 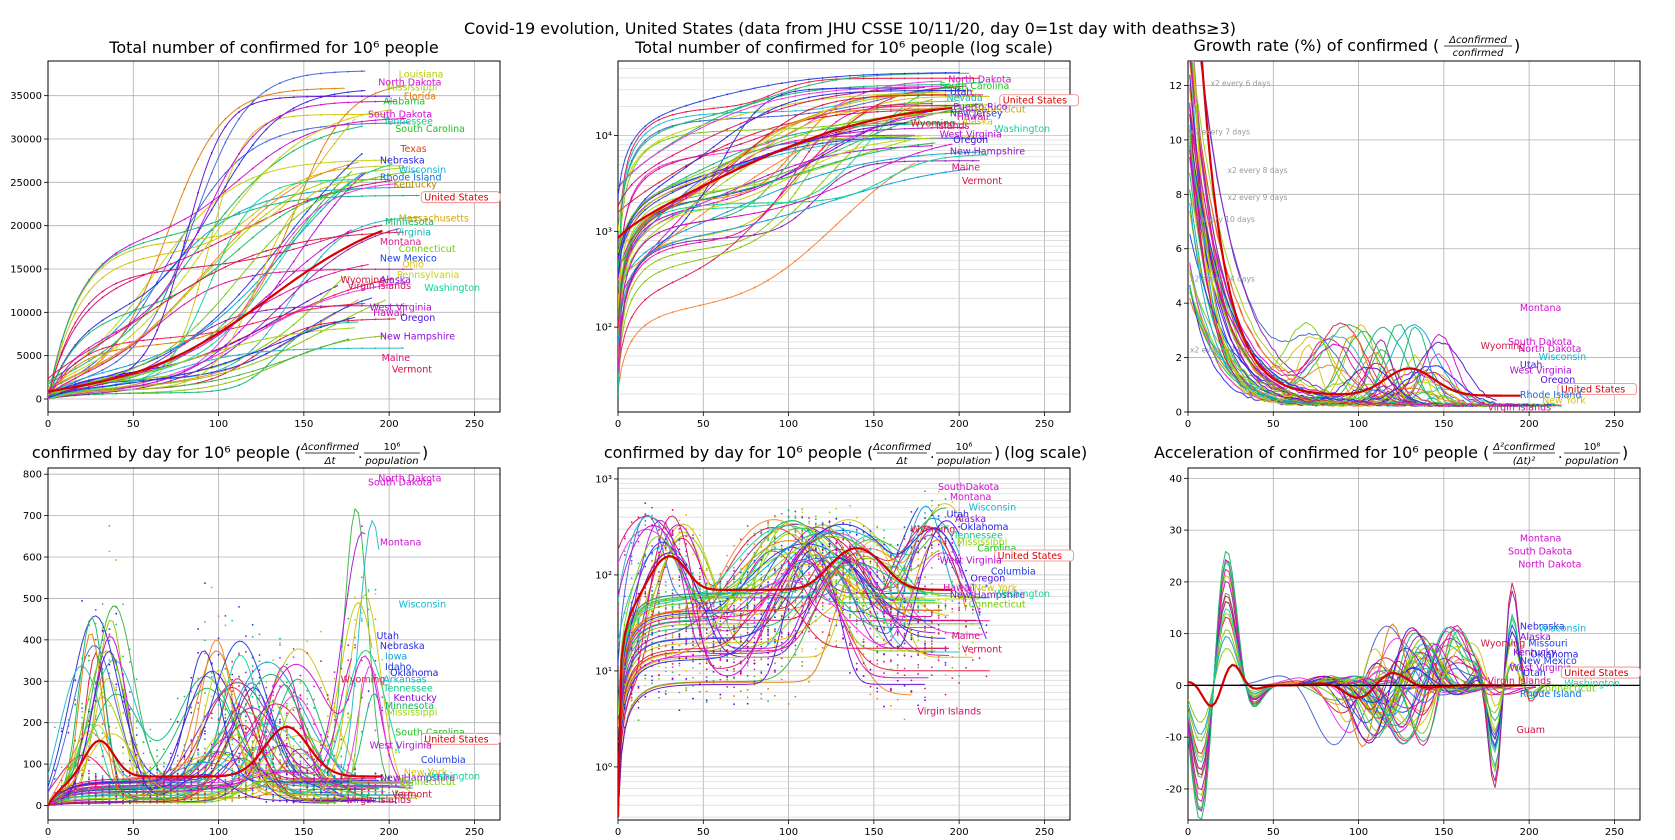 What do you see at coordinates (303, 424) in the screenshot?
I see `x-tick-label: 150` at bounding box center [303, 424].